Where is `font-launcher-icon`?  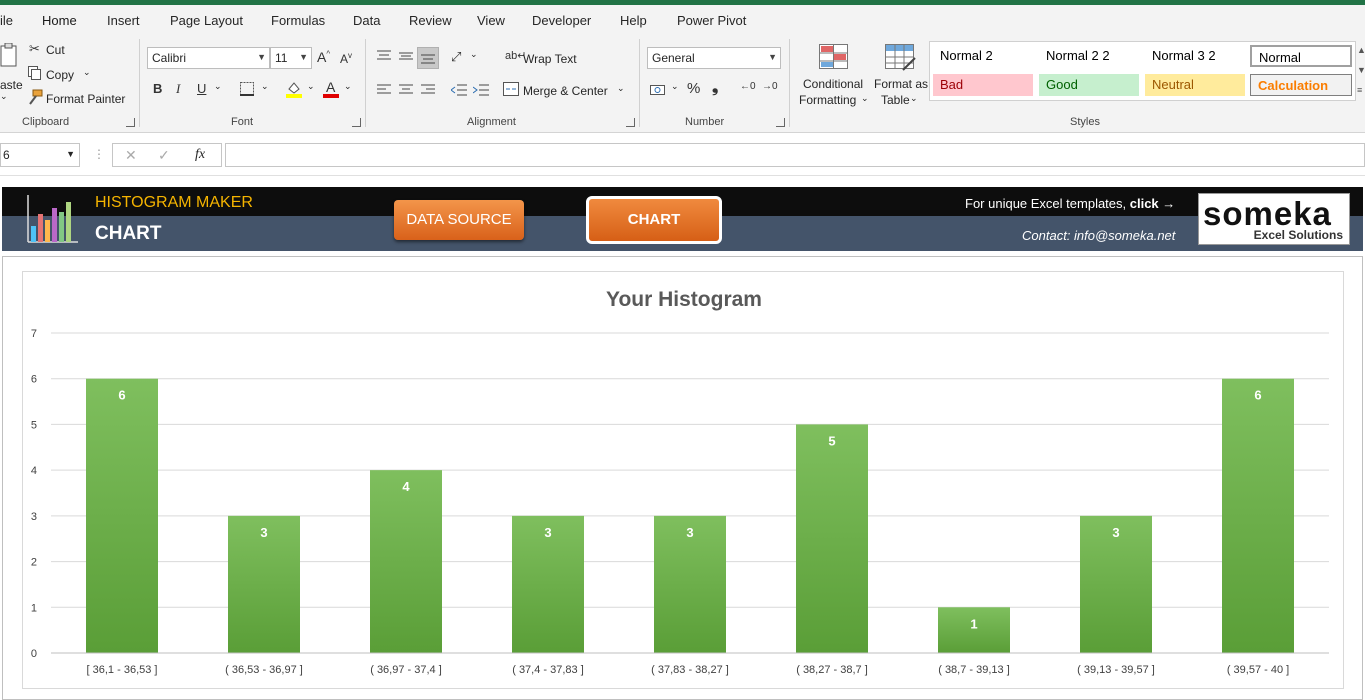
font-launcher-icon is located at coordinates (356, 122).